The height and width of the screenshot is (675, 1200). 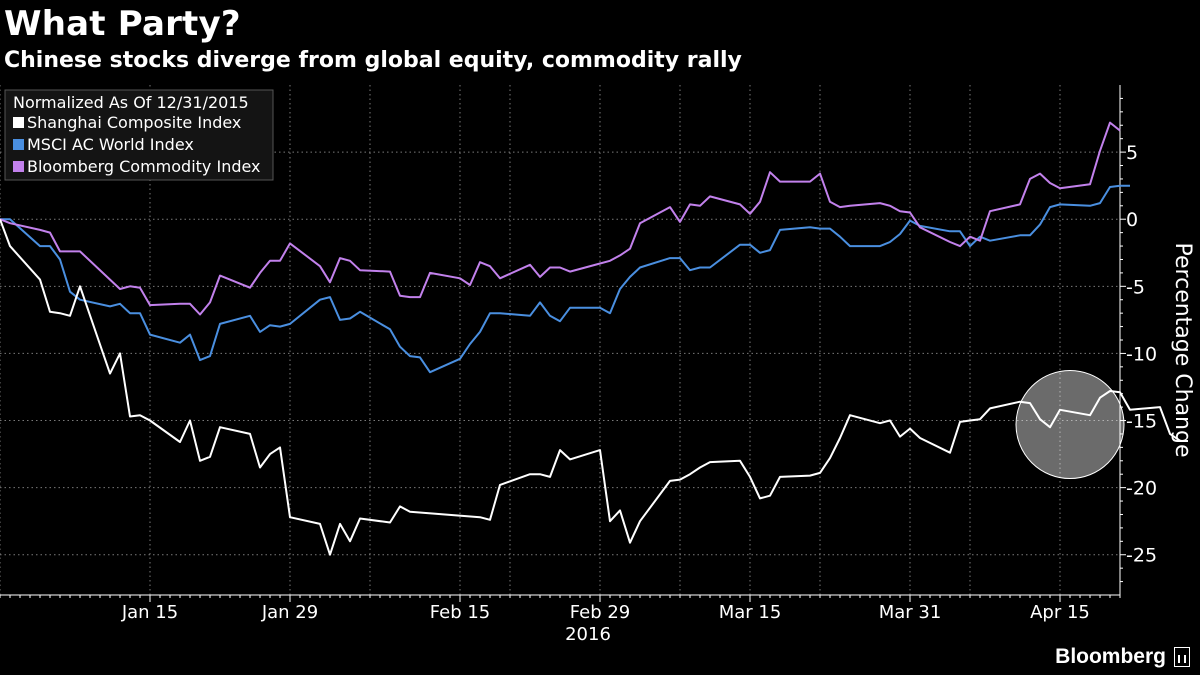 What do you see at coordinates (144, 166) in the screenshot?
I see `legend-entry-label: Bloomberg Commodity Index` at bounding box center [144, 166].